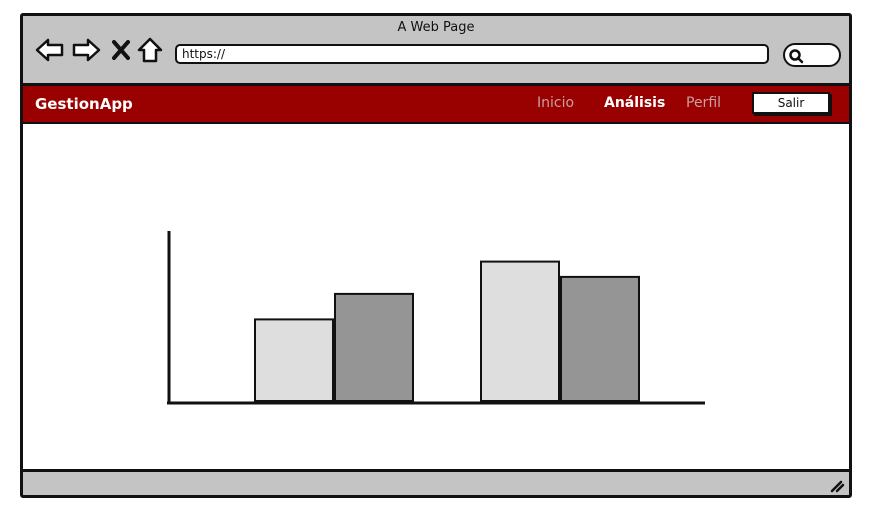  What do you see at coordinates (520, 331) in the screenshot?
I see `chart-bar-group2-series1` at bounding box center [520, 331].